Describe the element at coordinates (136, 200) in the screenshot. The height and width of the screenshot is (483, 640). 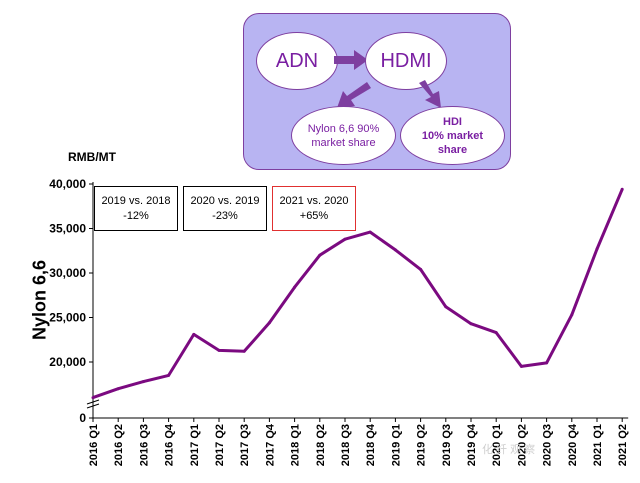
I see `comparison-label: 2019 vs. 2018` at that location.